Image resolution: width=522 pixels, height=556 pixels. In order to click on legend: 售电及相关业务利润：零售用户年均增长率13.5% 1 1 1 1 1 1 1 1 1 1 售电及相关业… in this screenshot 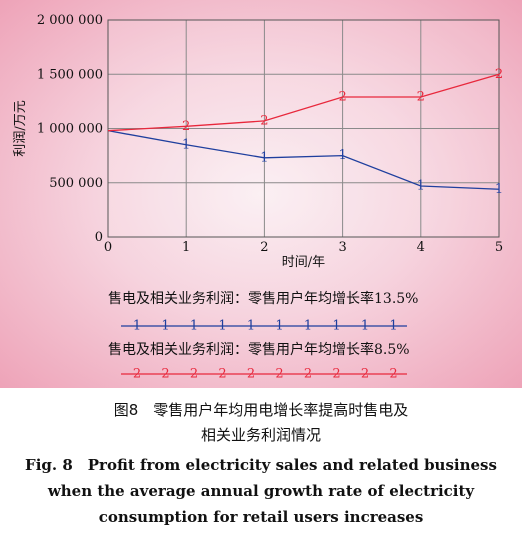, I will do `click(263, 336)`.